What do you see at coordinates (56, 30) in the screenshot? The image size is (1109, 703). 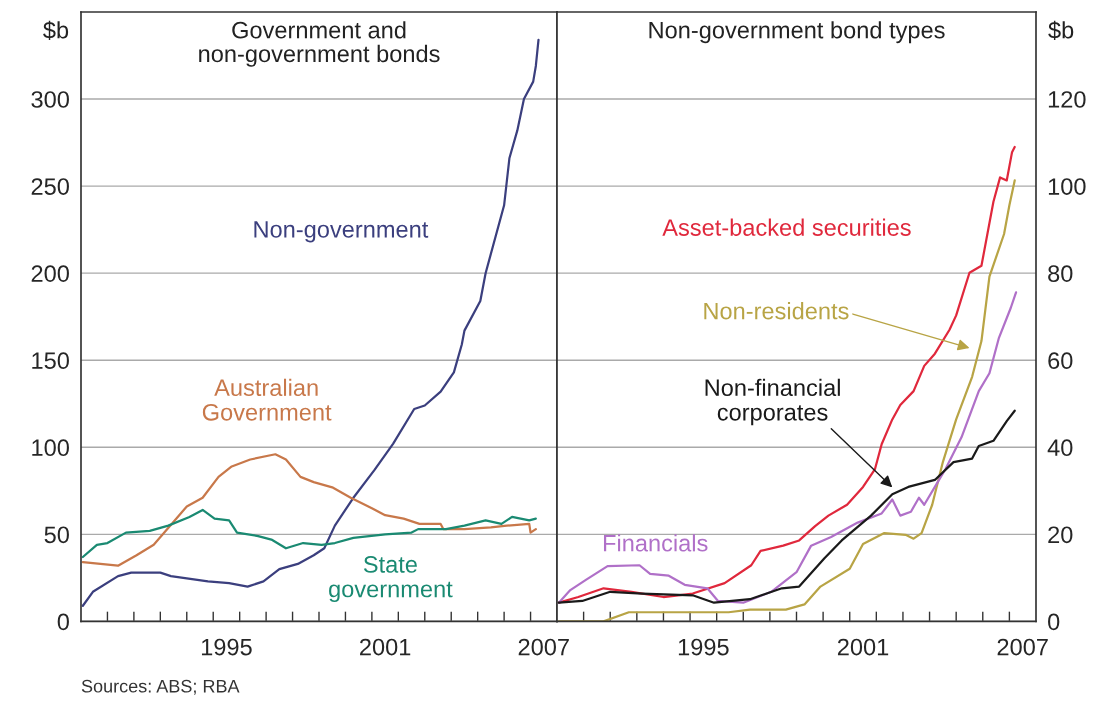 I see `y-axis-title: $b` at bounding box center [56, 30].